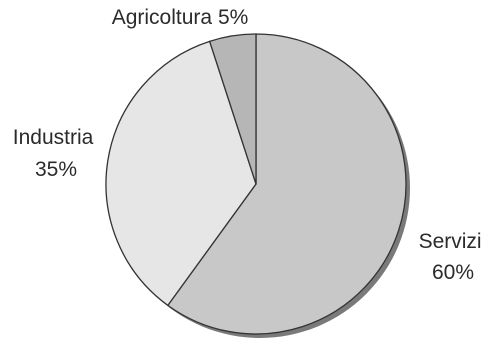  What do you see at coordinates (453, 257) in the screenshot?
I see `slice-label-servizi: Servizi 60%` at bounding box center [453, 257].